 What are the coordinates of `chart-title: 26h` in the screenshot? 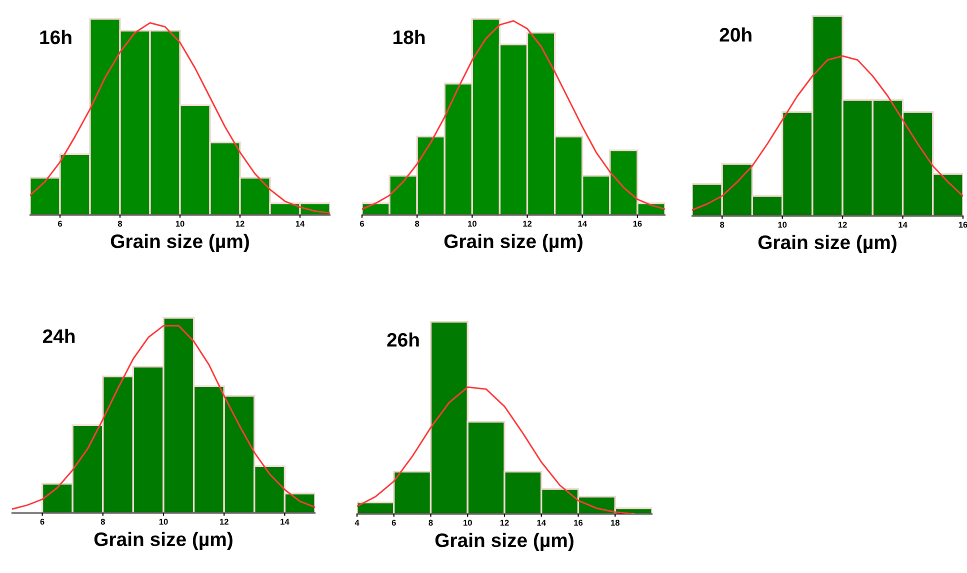 It's located at (403, 339).